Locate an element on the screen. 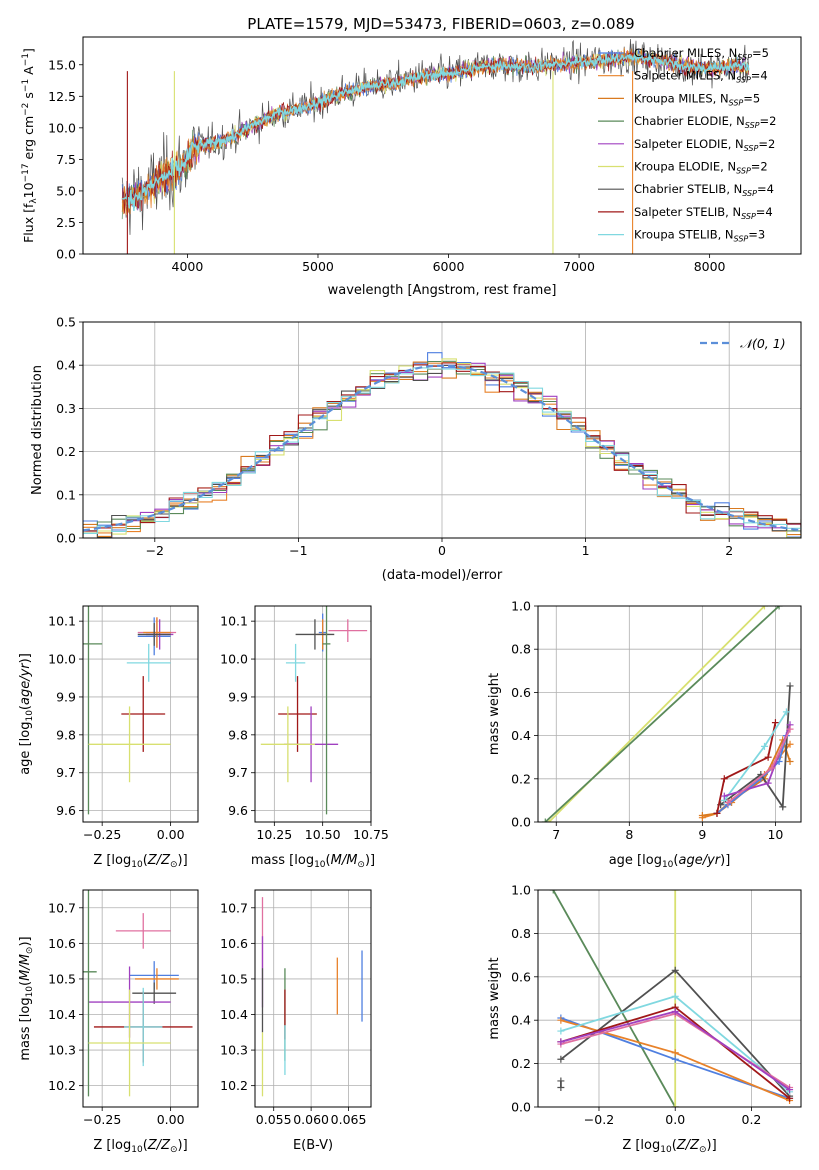 The height and width of the screenshot is (1170, 819). mass_weight_vs_Z-frame is located at coordinates (669, 998).